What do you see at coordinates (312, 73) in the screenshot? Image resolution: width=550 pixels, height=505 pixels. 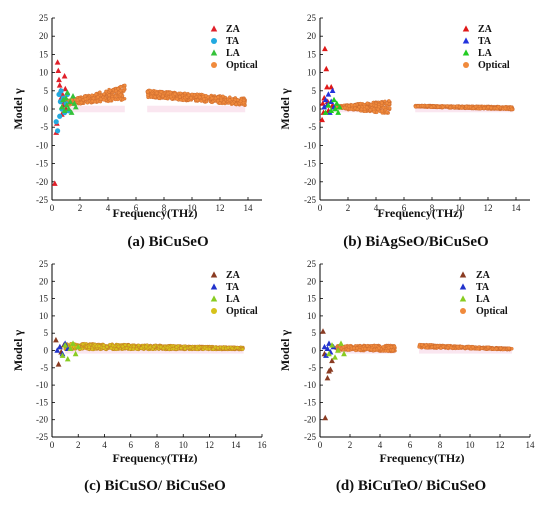 I see `y-tick-label: 10` at bounding box center [312, 73].